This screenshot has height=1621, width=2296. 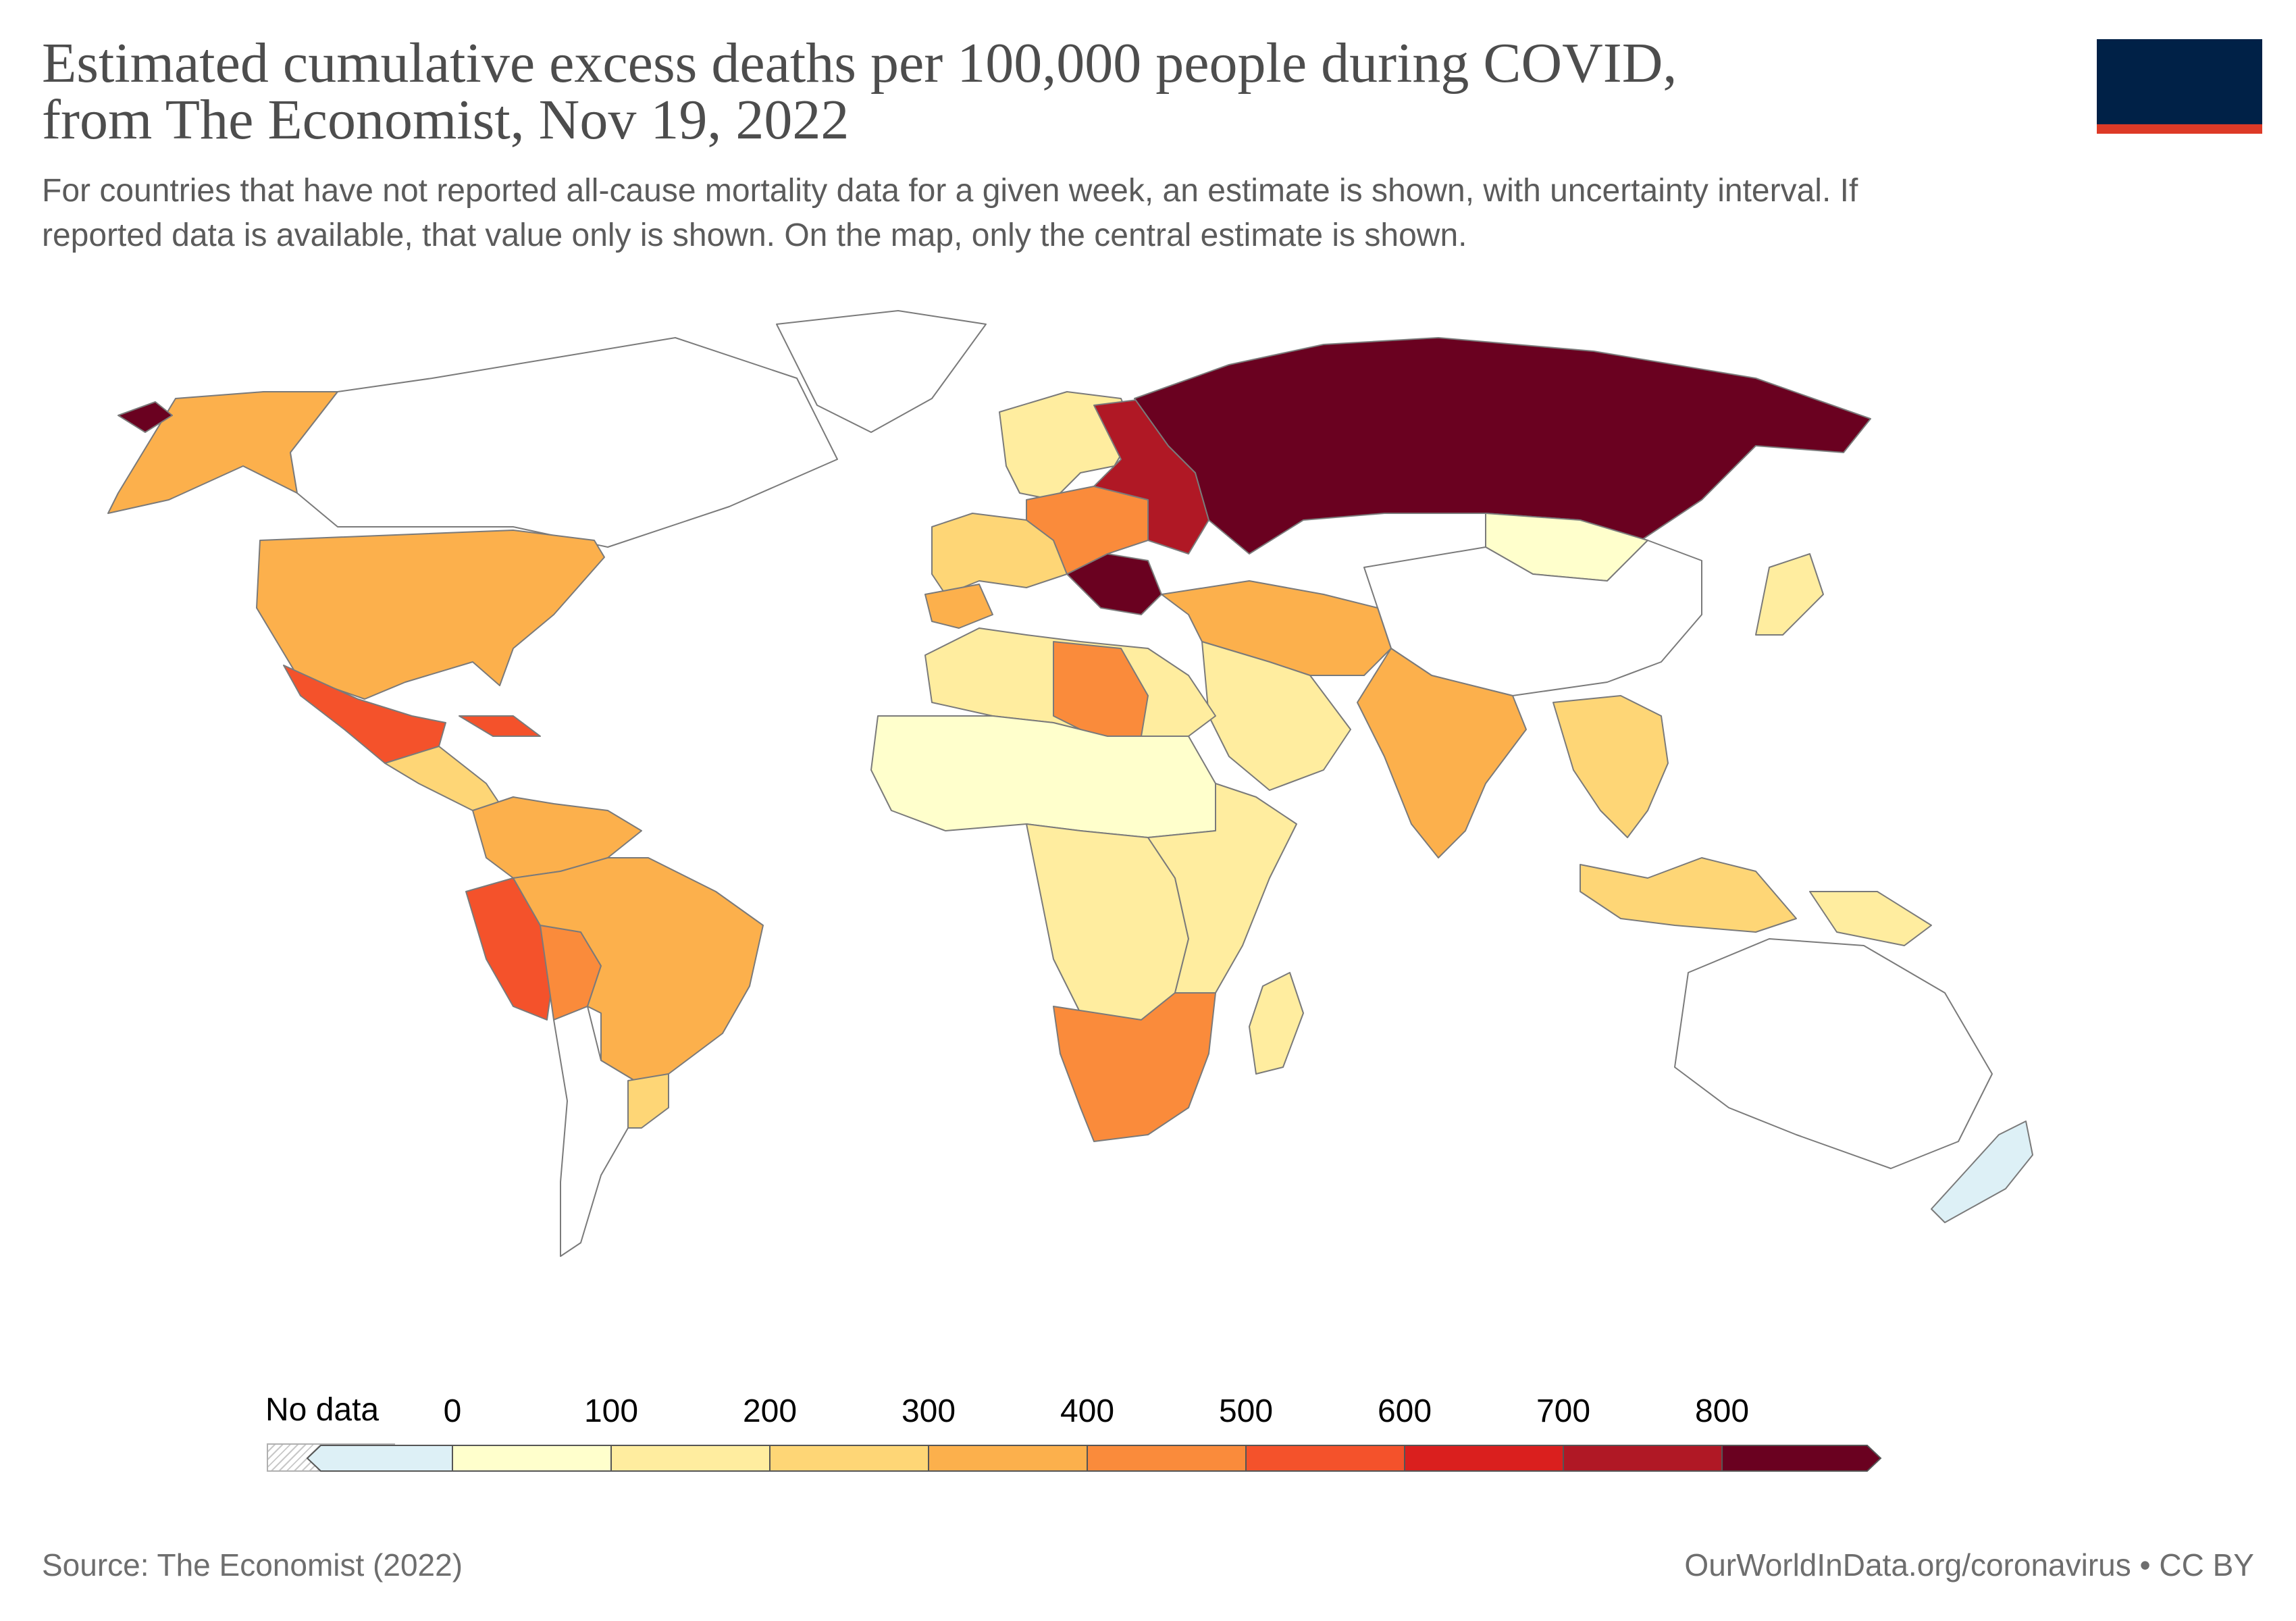 What do you see at coordinates (1688, 895) in the screenshot?
I see `region-indonesia` at bounding box center [1688, 895].